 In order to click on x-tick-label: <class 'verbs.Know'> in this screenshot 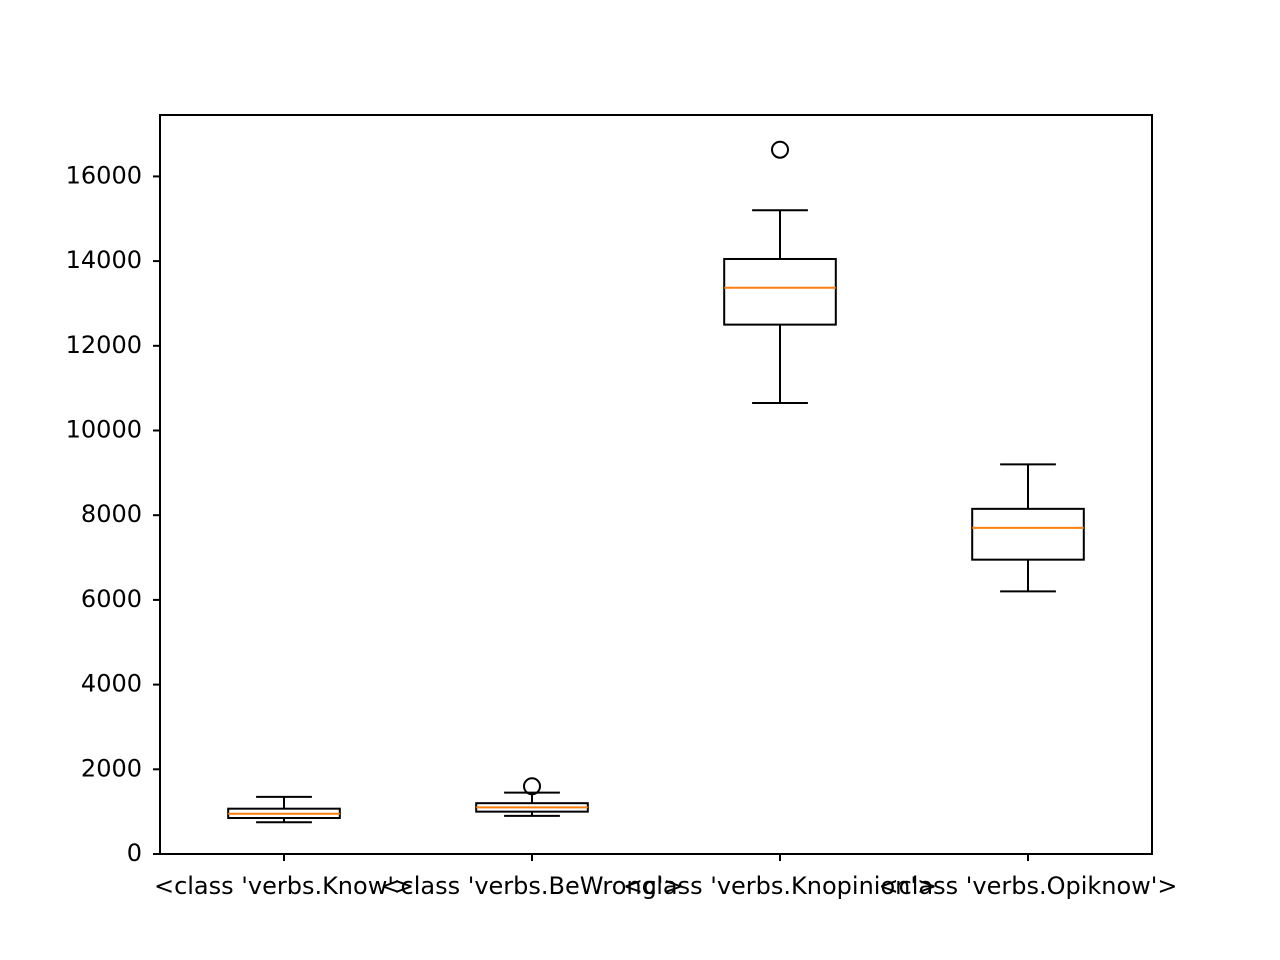, I will do `click(284, 886)`.